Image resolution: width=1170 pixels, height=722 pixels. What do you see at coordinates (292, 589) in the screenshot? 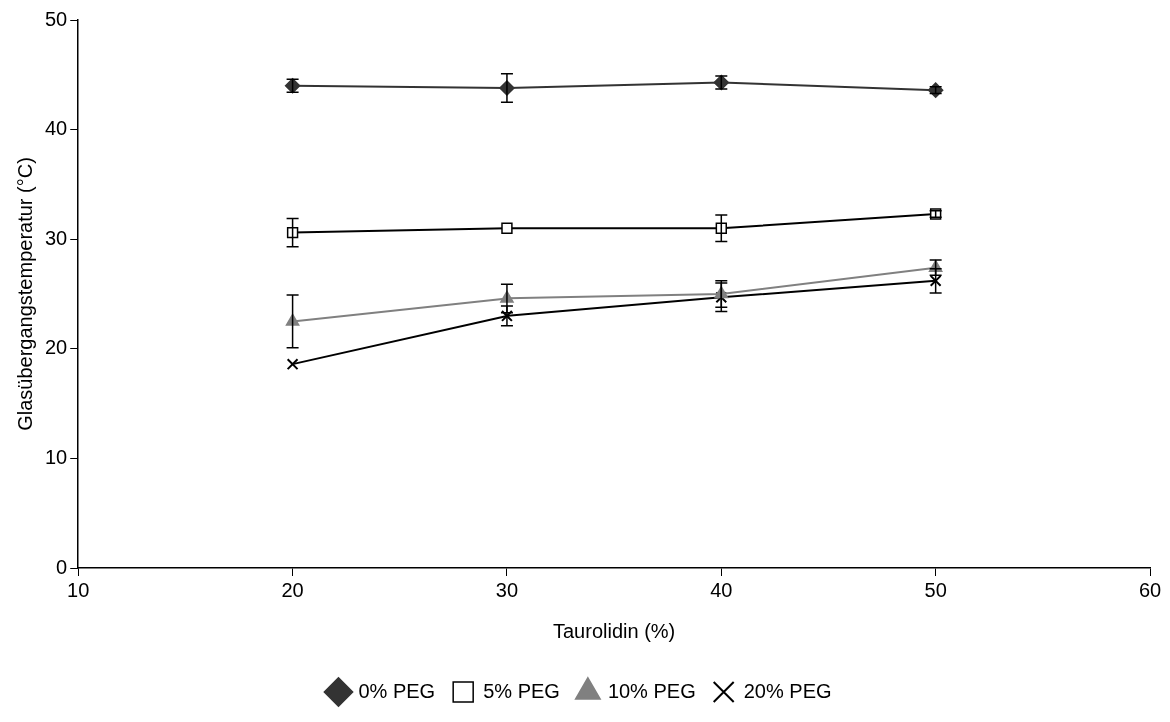
I see `x-tick-label: 20` at bounding box center [292, 589].